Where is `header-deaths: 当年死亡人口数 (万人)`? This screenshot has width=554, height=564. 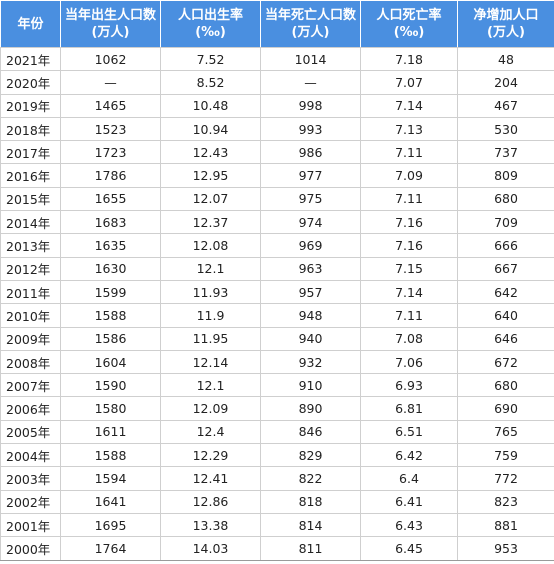 header-deaths: 当年死亡人口数 (万人) is located at coordinates (310, 24).